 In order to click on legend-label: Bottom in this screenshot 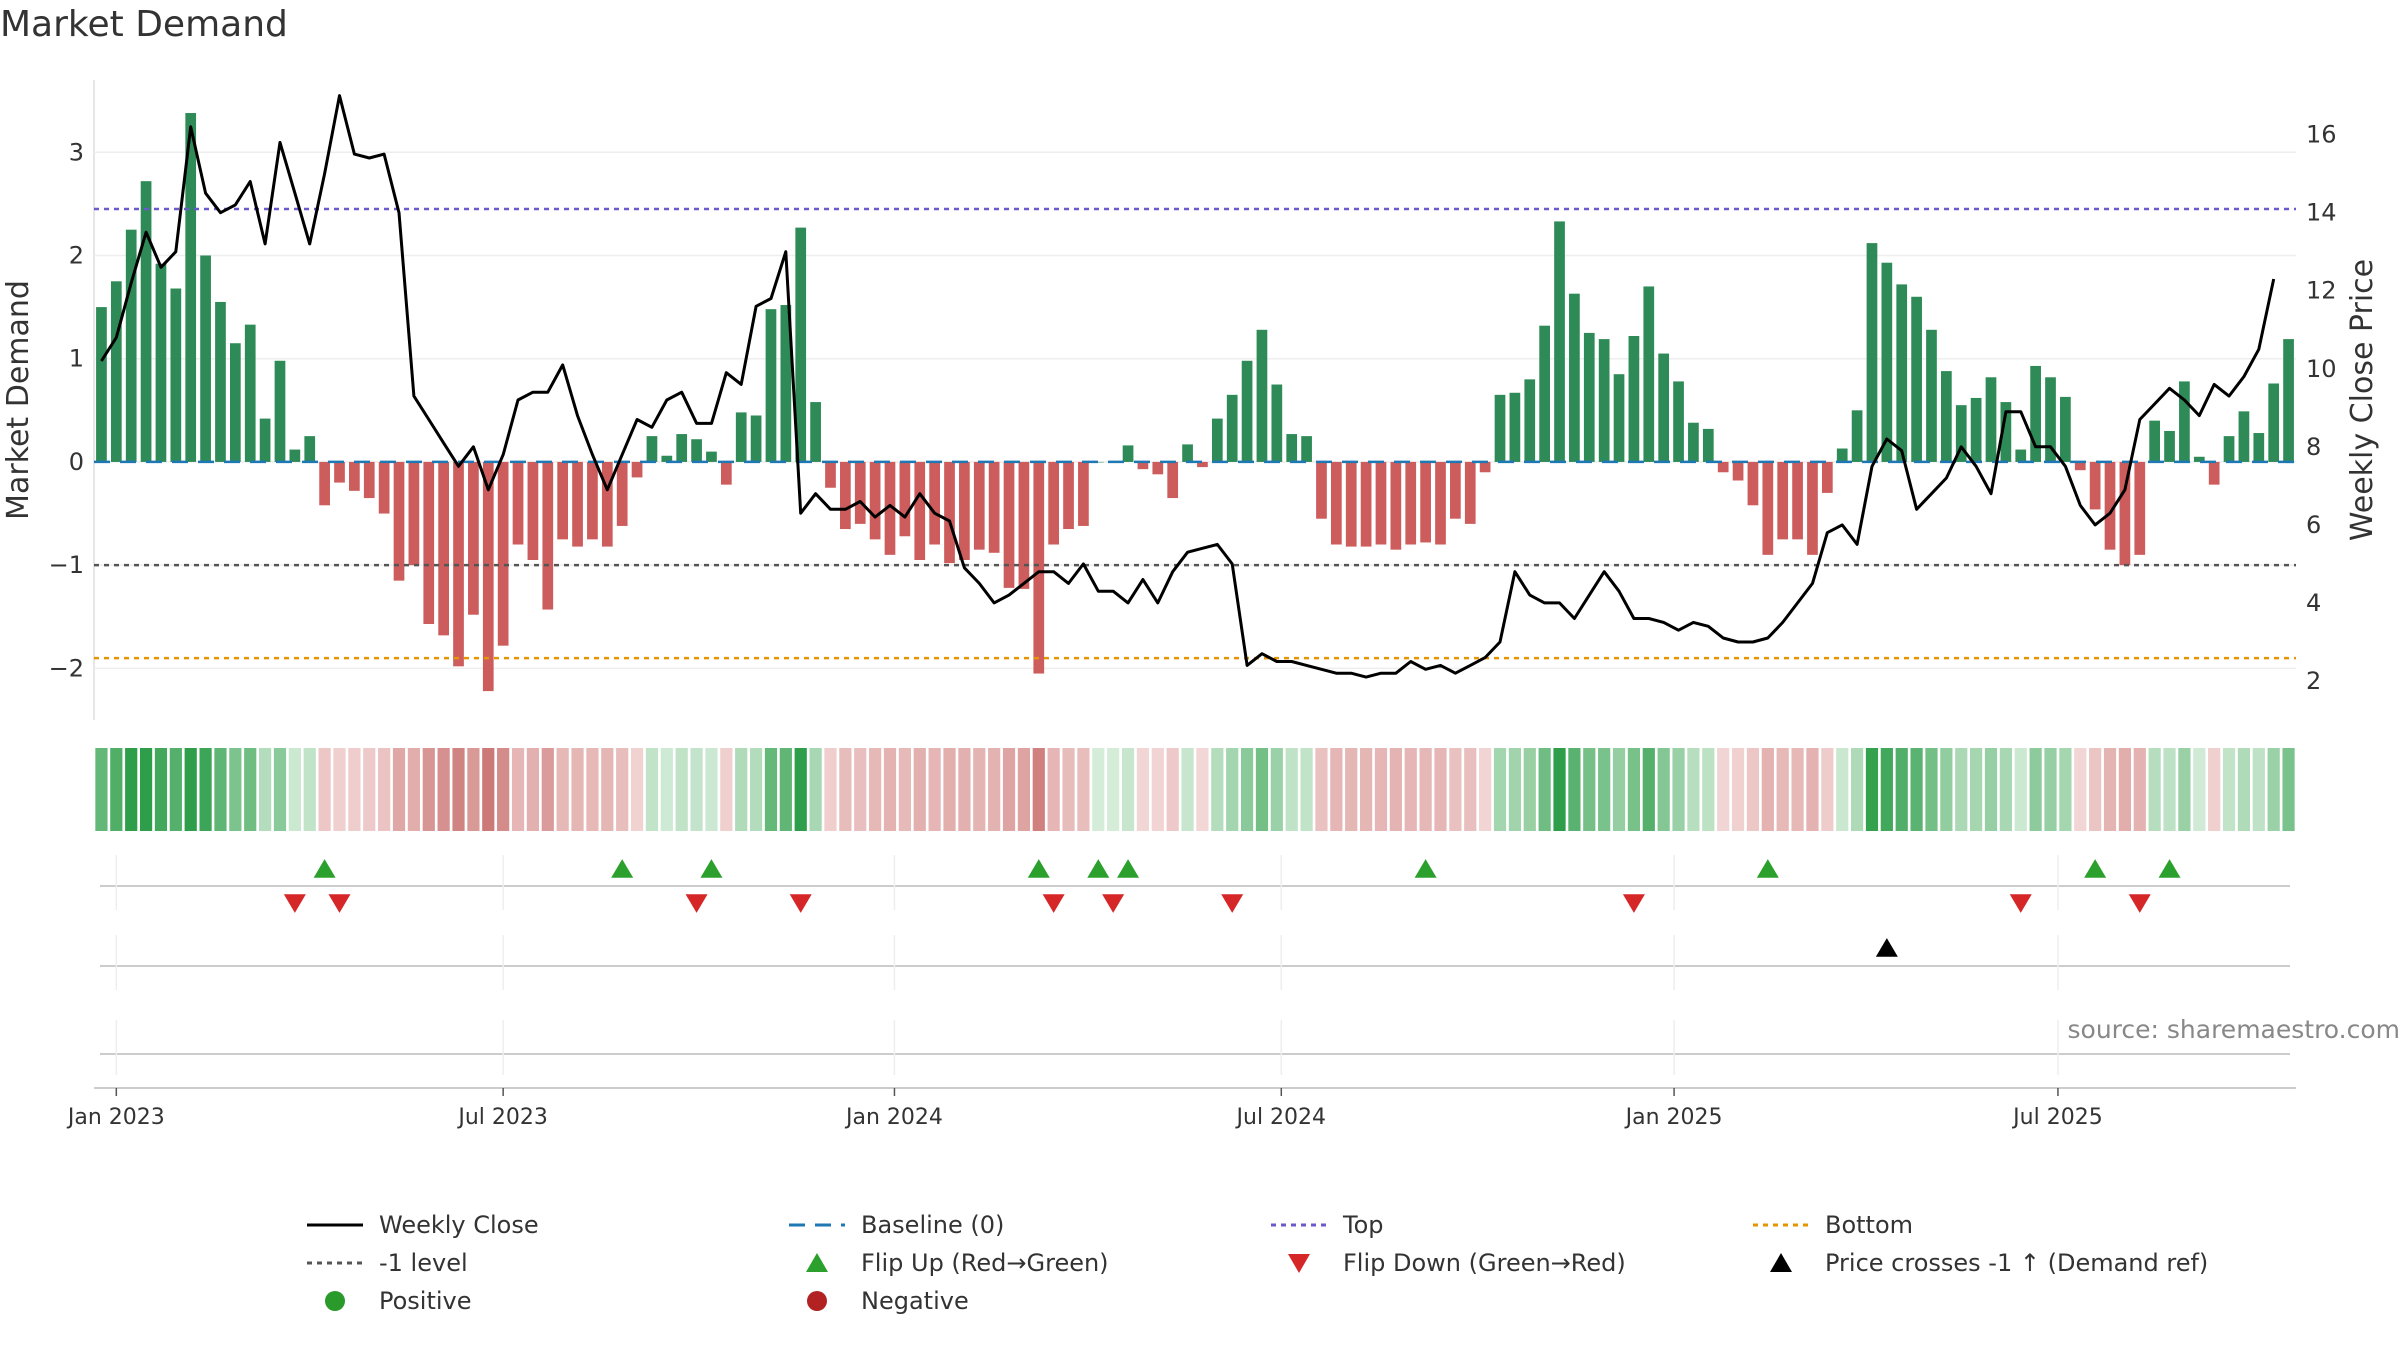, I will do `click(1869, 1225)`.